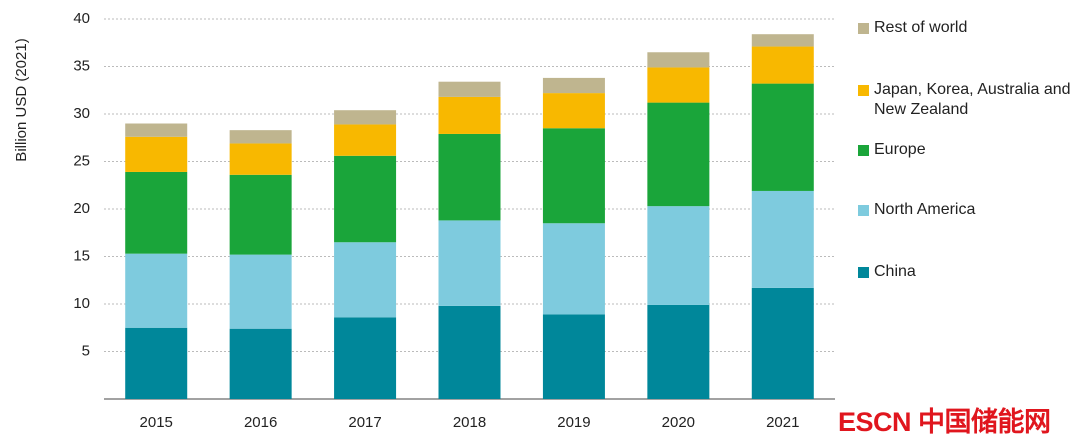  I want to click on y-tick-label: 15, so click(81, 255).